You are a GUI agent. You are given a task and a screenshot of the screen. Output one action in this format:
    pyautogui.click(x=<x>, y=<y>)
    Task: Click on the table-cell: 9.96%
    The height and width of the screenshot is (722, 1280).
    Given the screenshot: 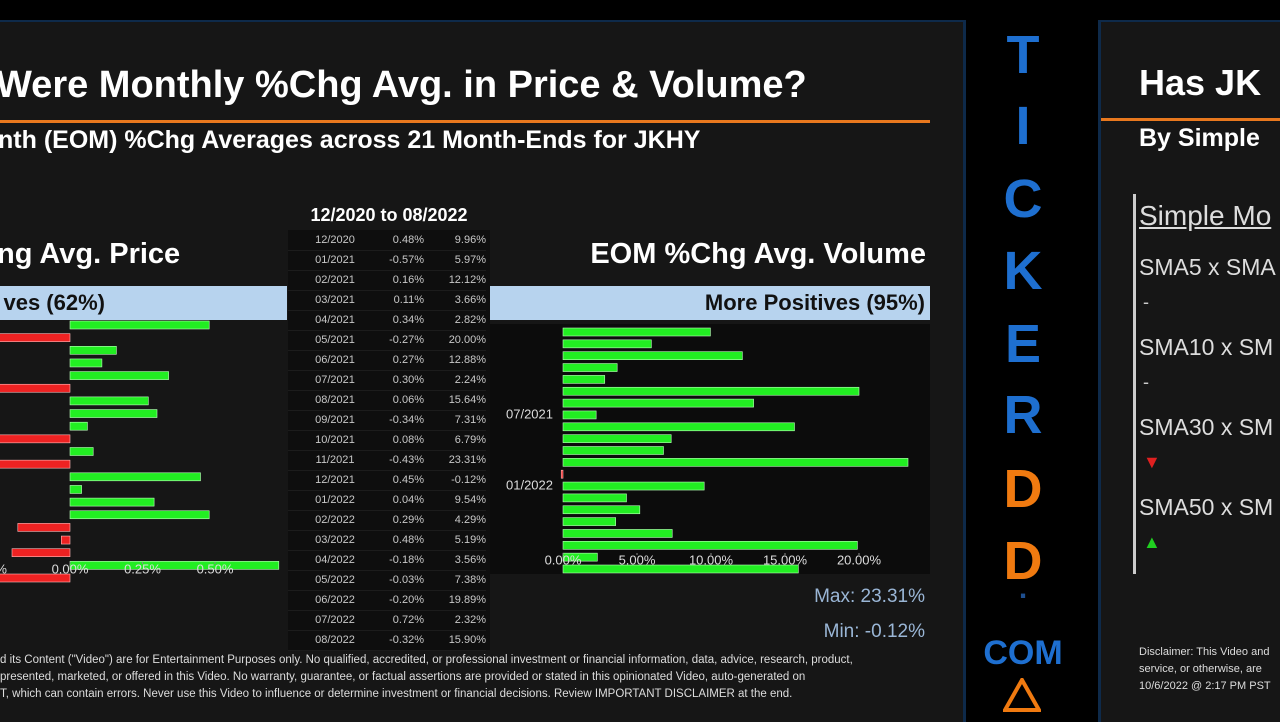 What is the action you would take?
    pyautogui.click(x=455, y=240)
    